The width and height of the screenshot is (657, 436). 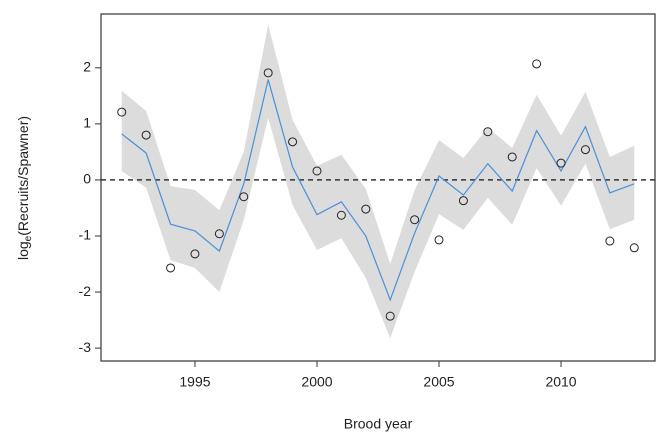 I want to click on x-tick-label: 2005, so click(x=438, y=382).